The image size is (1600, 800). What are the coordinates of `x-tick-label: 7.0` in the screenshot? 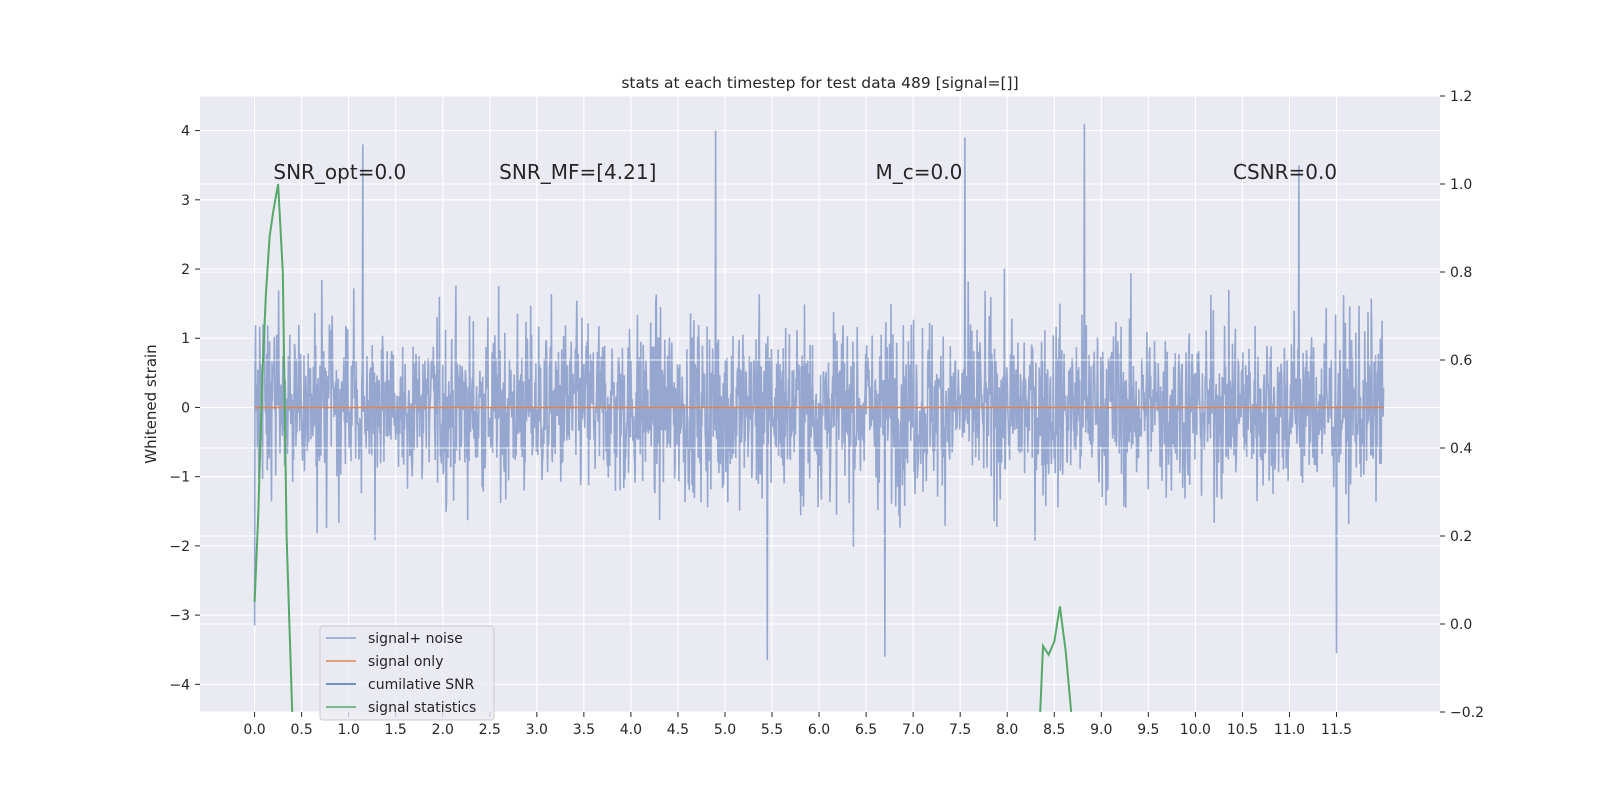 It's located at (913, 730).